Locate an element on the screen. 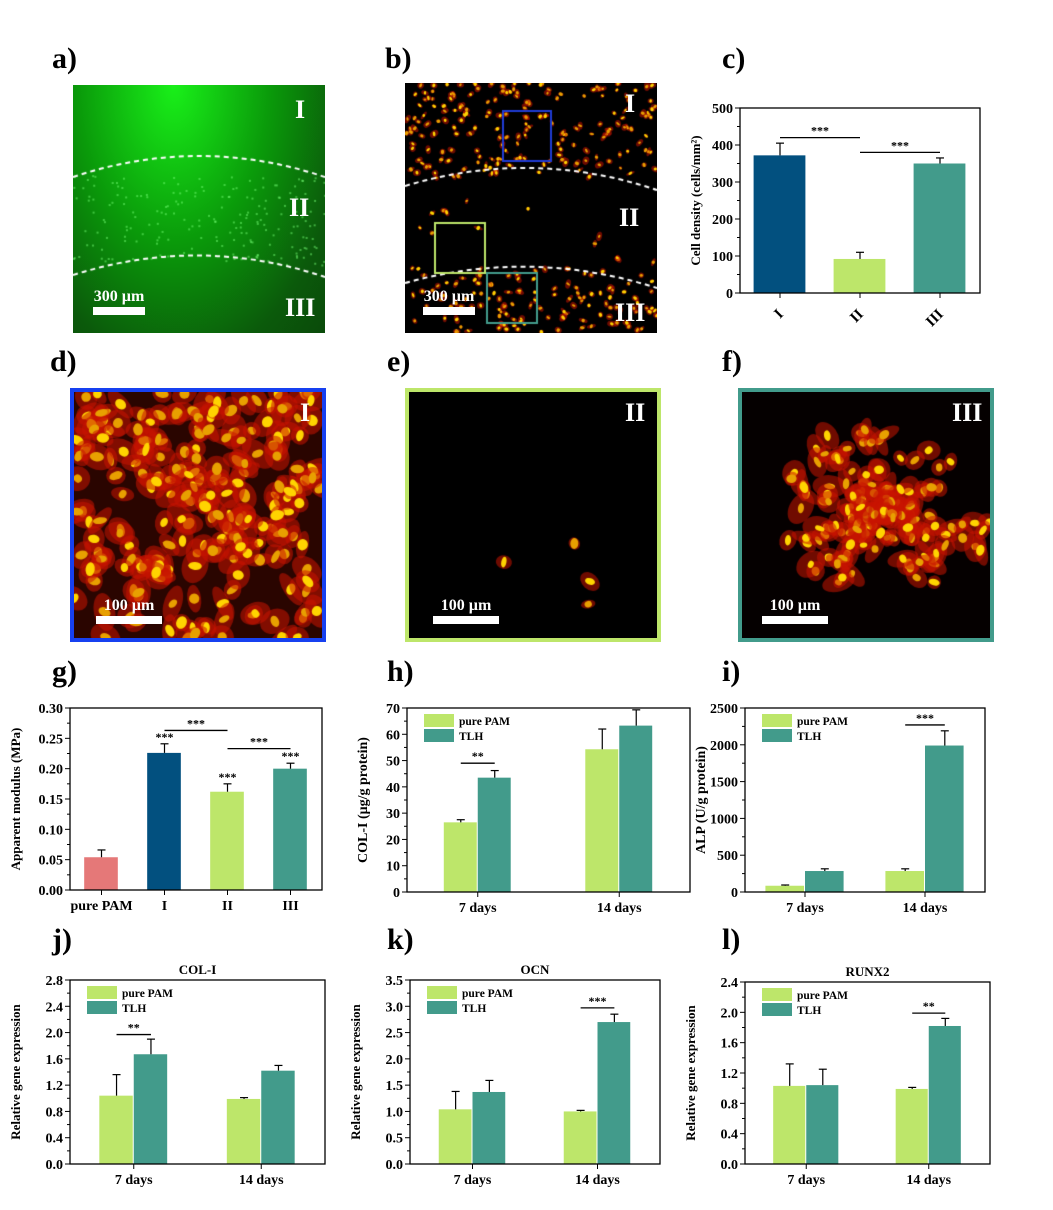  y-tick-label: 1.0 is located at coordinates (395, 1112).